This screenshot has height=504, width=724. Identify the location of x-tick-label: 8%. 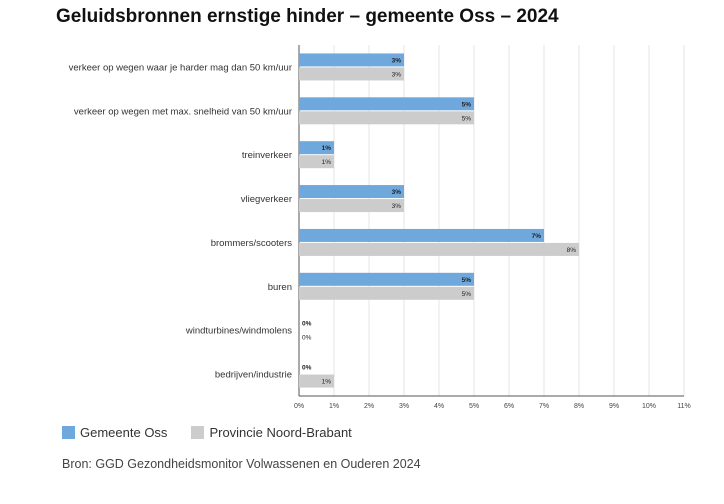
(579, 406).